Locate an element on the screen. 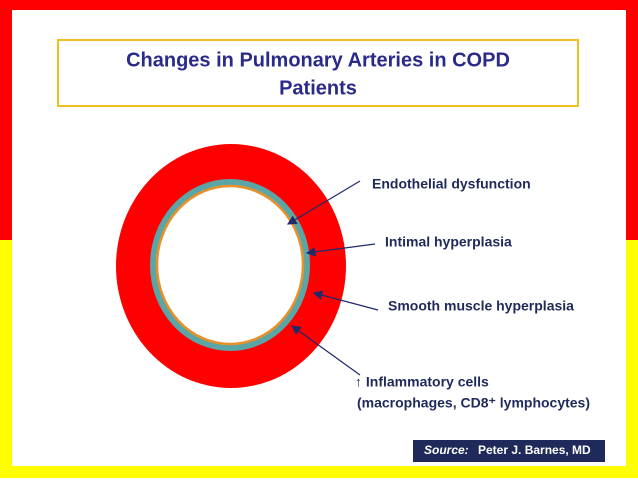 The width and height of the screenshot is (638, 483). source-box is located at coordinates (509, 451).